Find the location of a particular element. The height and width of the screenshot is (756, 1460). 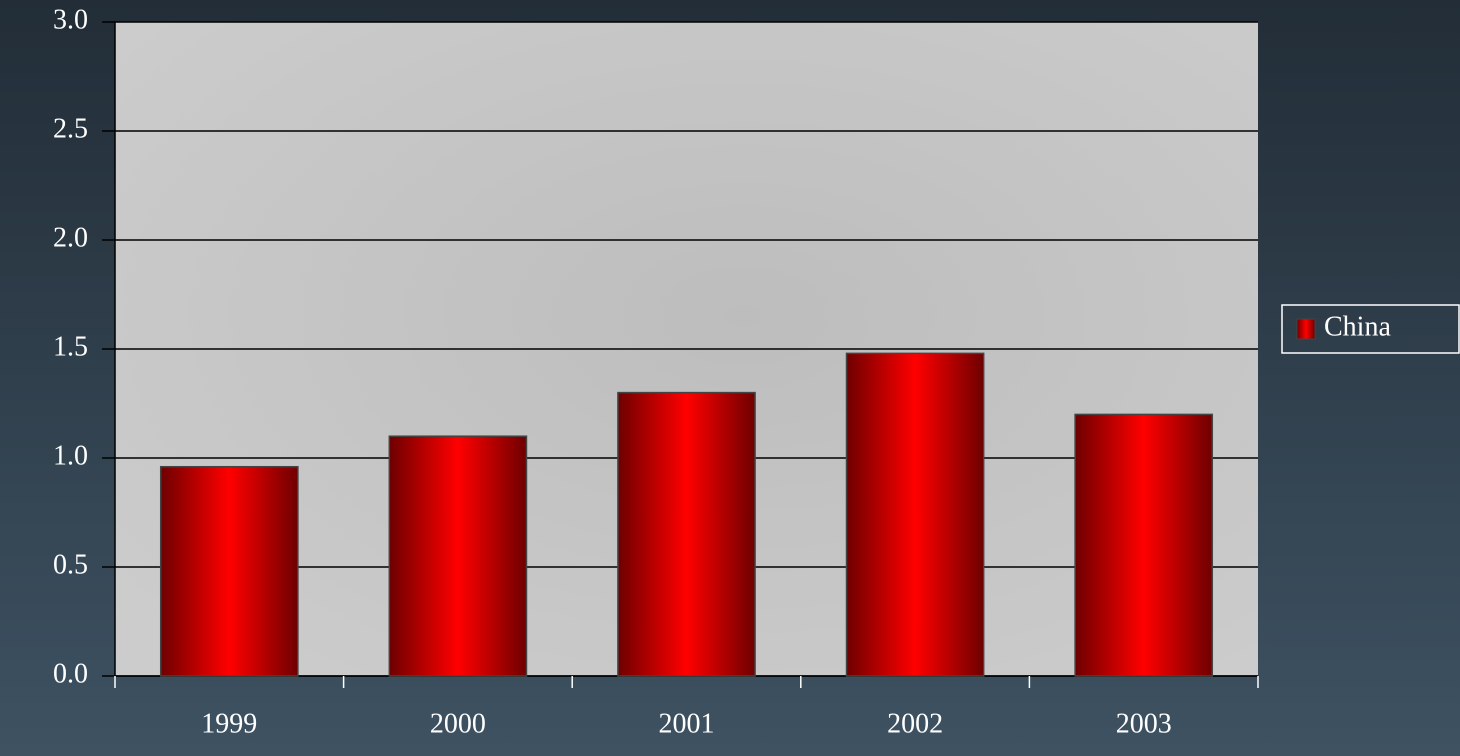

legend-label: China is located at coordinates (1357, 326).